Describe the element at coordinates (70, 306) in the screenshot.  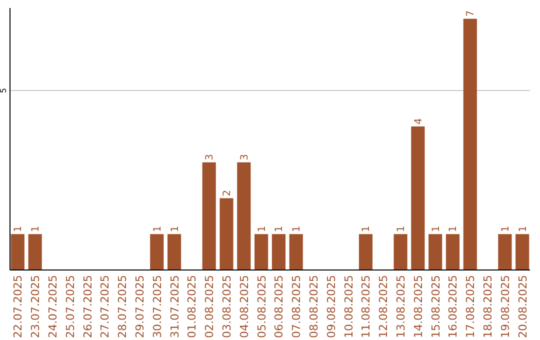
I see `x-tick-label: 25.07.2025` at that location.